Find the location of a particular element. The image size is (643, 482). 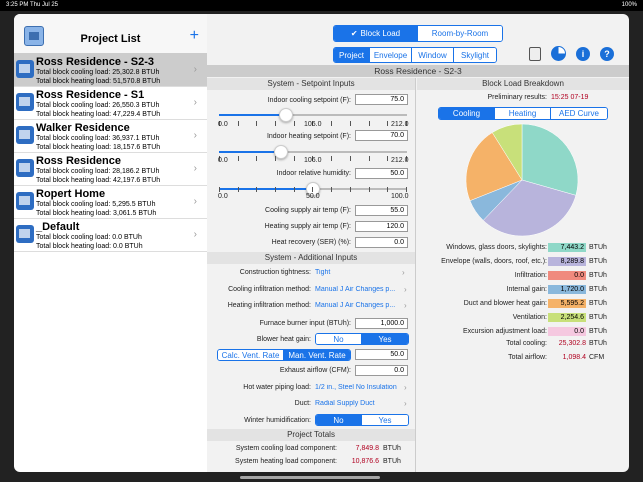

subtab-project: Project is located at coordinates (352, 55).